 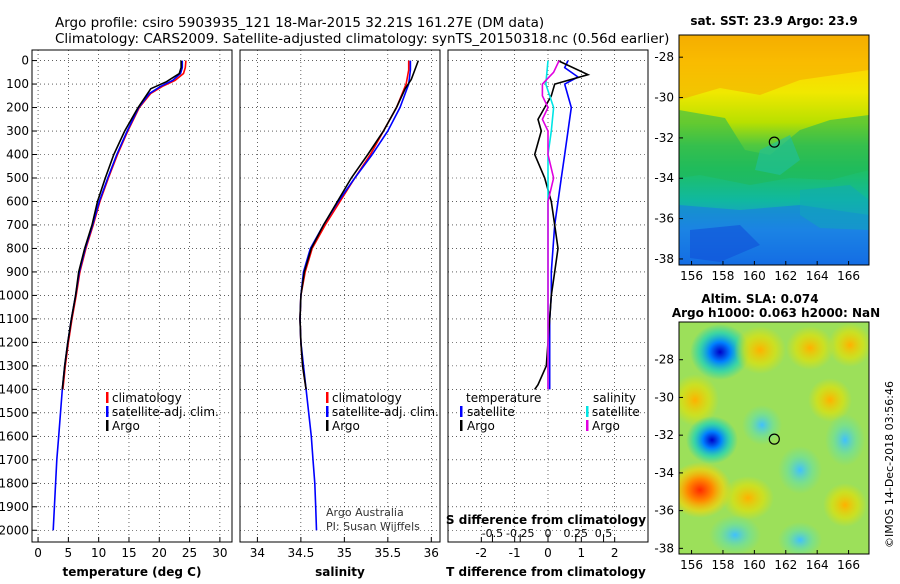 What do you see at coordinates (327, 411) in the screenshot?
I see `sal-legend-satellite-swatch` at bounding box center [327, 411].